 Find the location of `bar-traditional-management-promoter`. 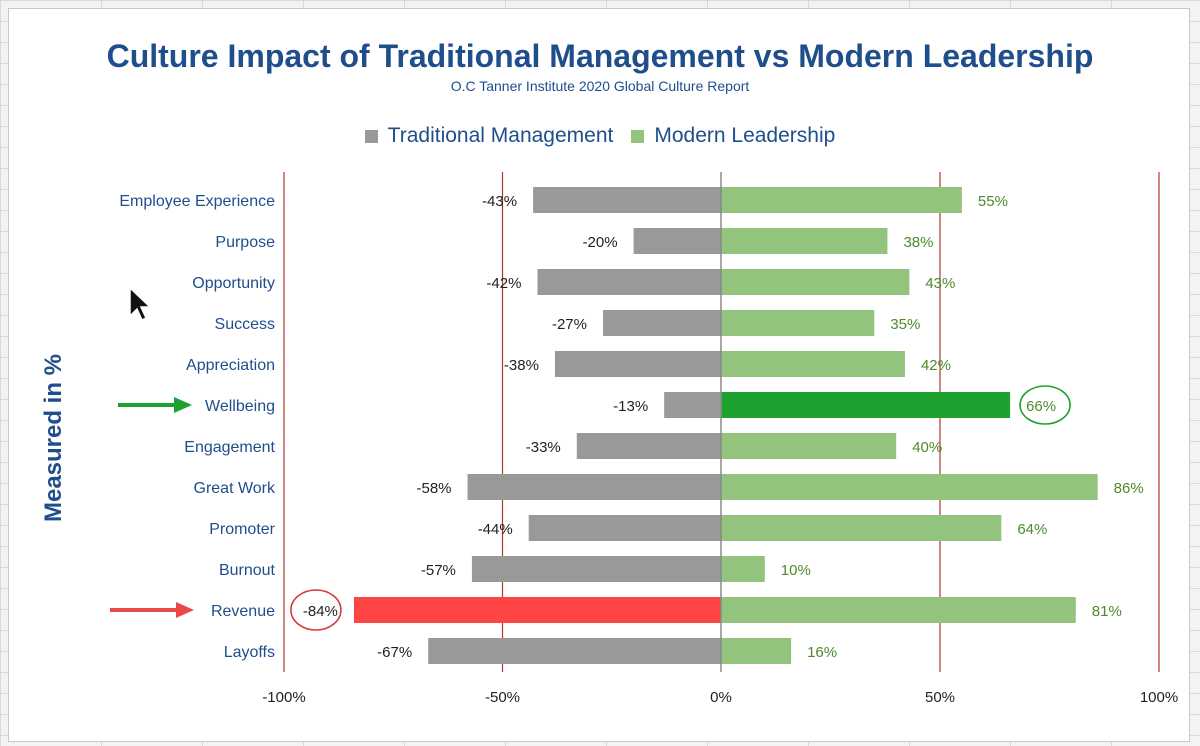

bar-traditional-management-promoter is located at coordinates (624, 528).